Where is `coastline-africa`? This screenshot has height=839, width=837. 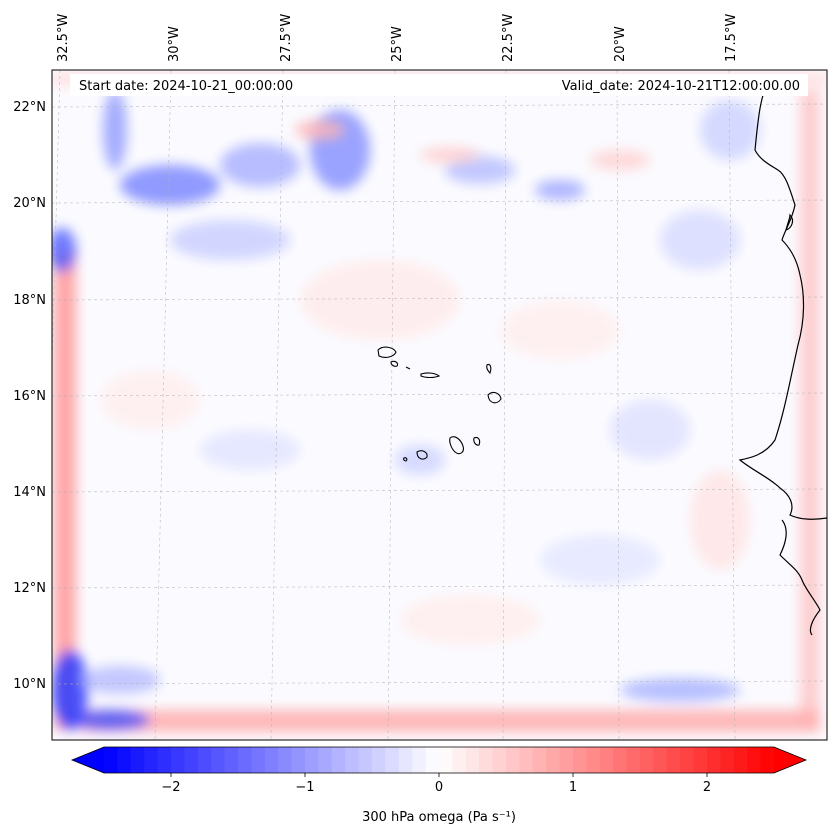
coastline-africa is located at coordinates (782, 356).